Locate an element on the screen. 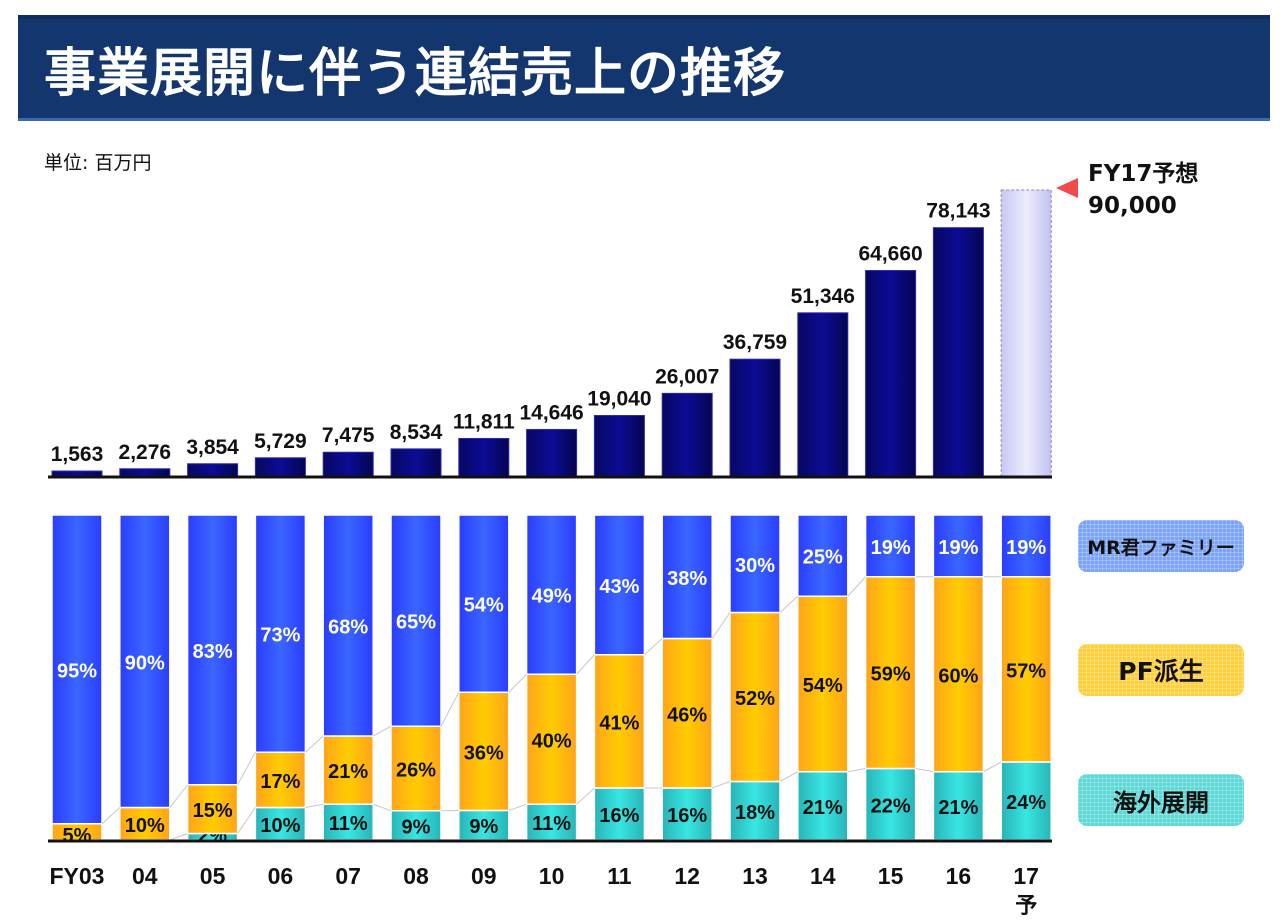  pf-derived-segment-label: 10% is located at coordinates (145, 826).